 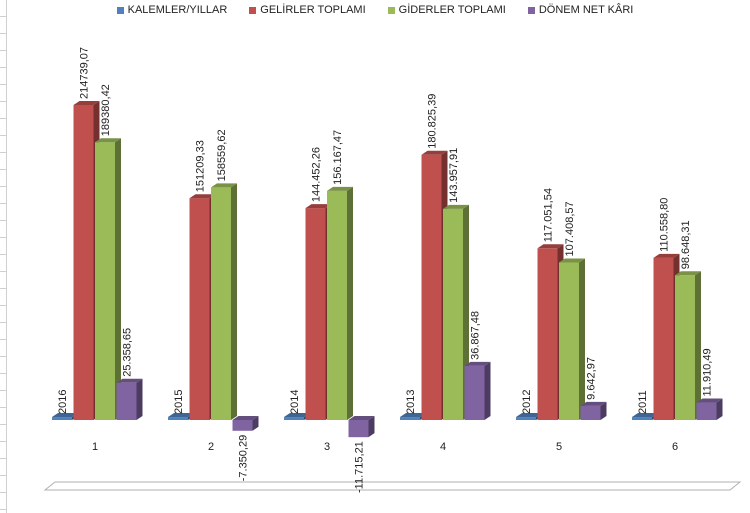 I want to click on category-label-3: 3, so click(x=327, y=447).